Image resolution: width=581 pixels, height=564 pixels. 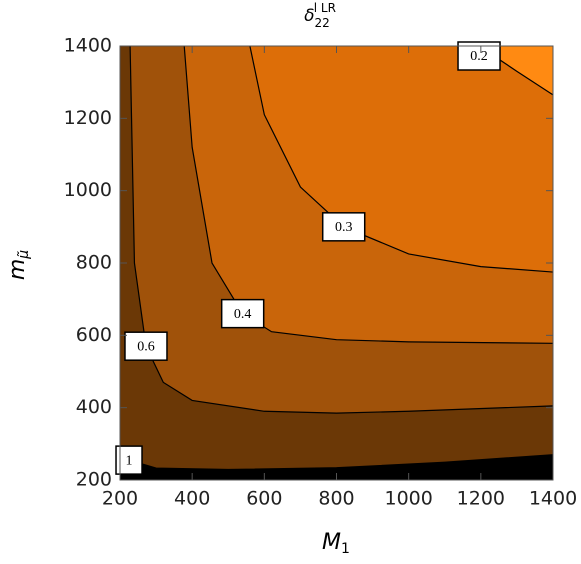 What do you see at coordinates (24, 255) in the screenshot?
I see `y-label-subscript: μ̃` at bounding box center [24, 255].